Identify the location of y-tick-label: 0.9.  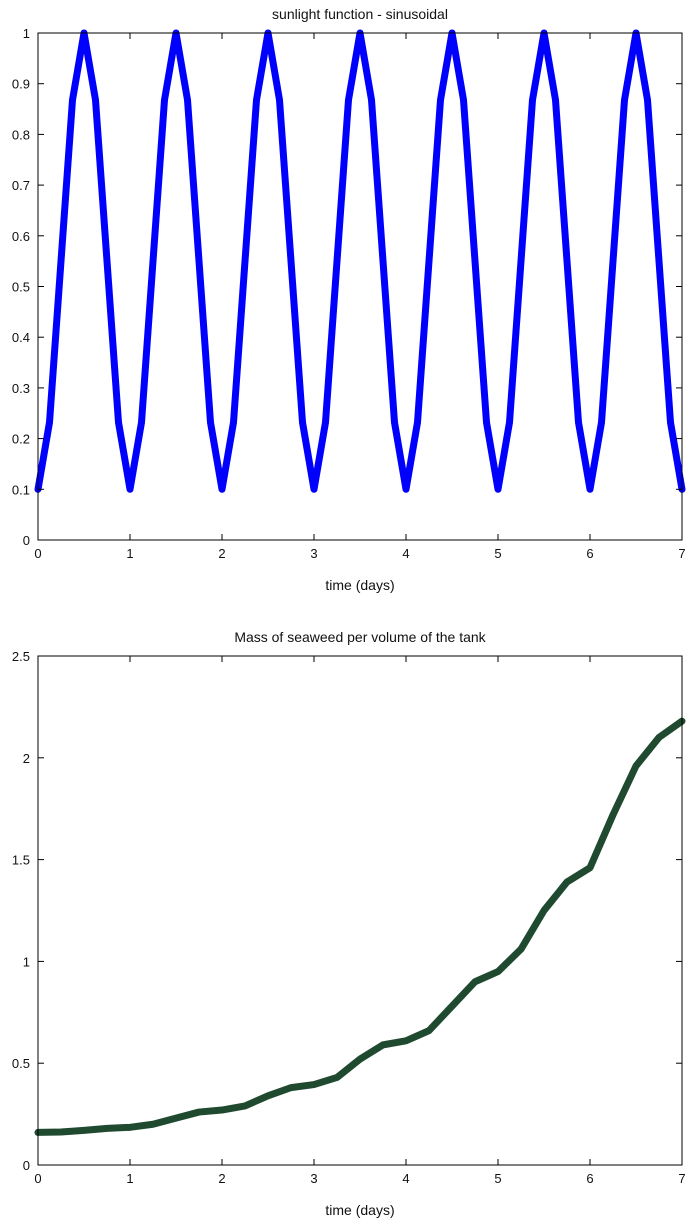
(21, 84).